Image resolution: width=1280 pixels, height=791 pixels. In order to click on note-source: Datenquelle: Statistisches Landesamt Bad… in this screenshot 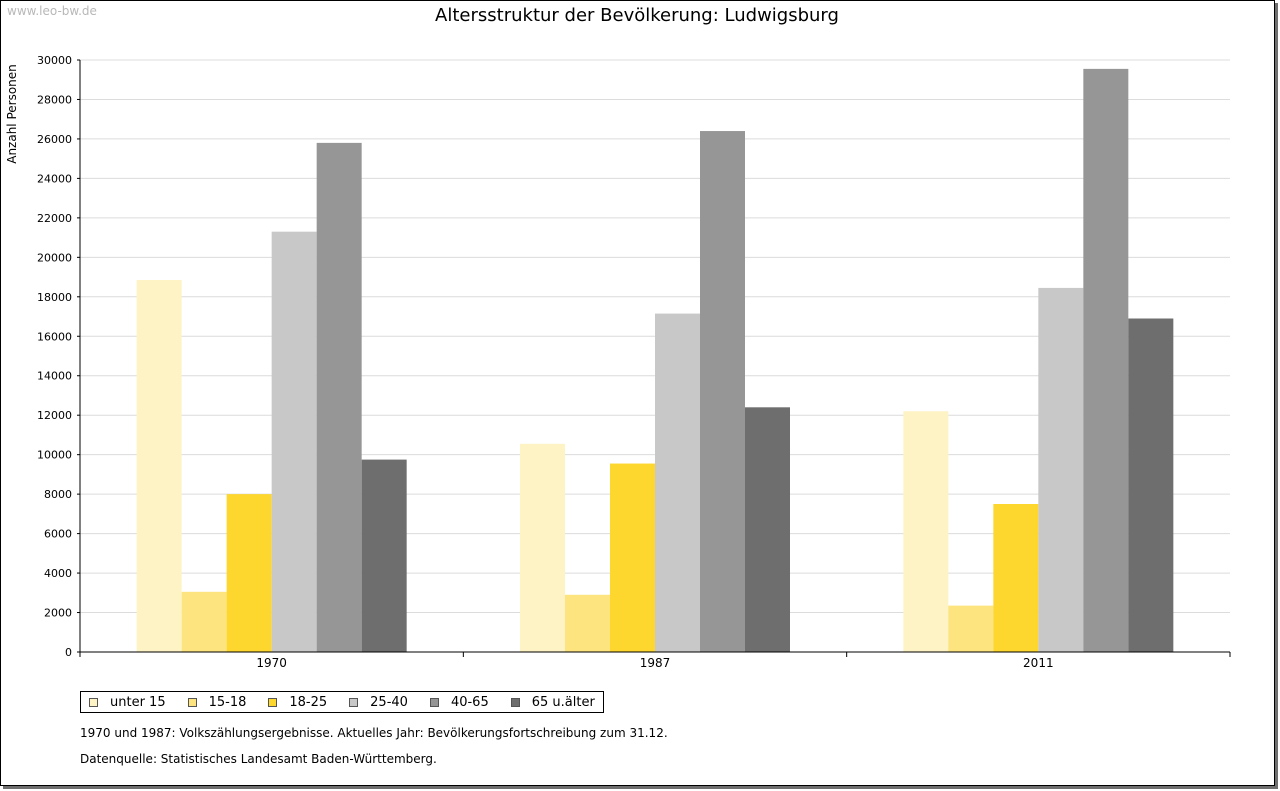, I will do `click(258, 759)`.